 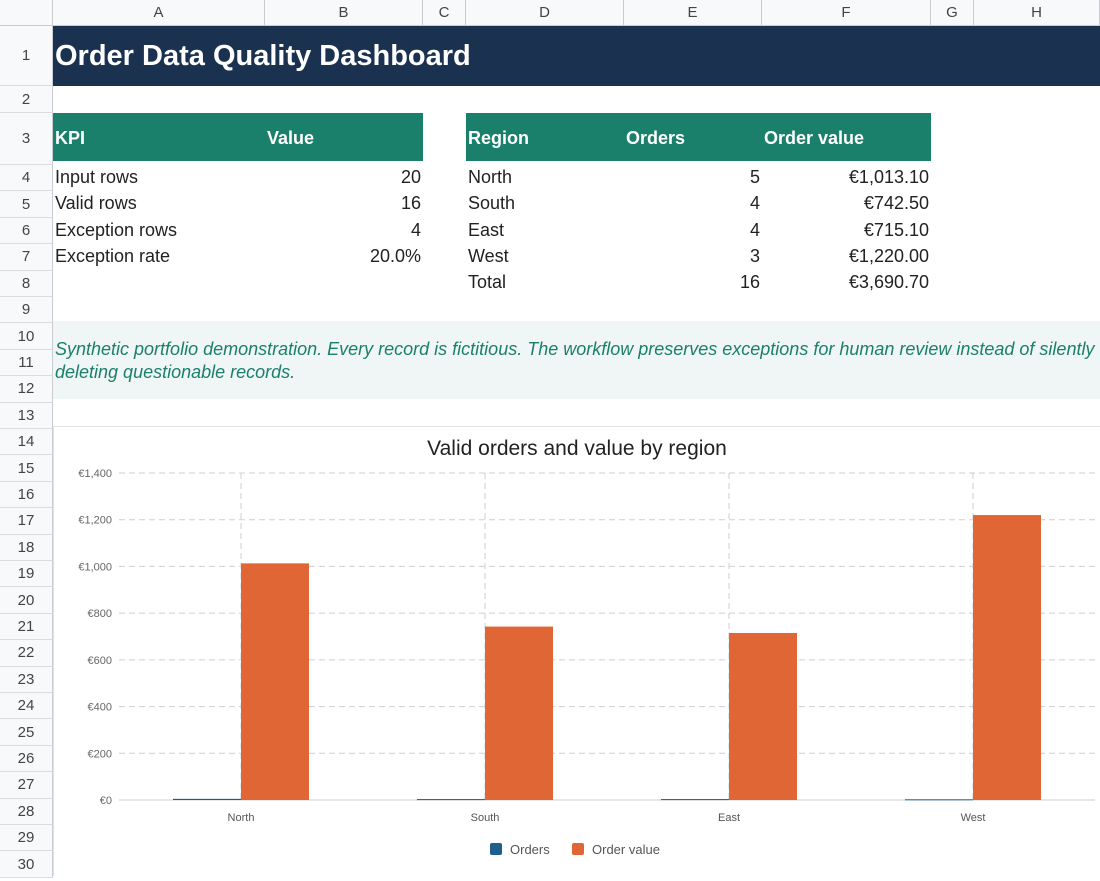 What do you see at coordinates (263, 56) in the screenshot?
I see `dashboard-title: Order Data Quality Dashboard` at bounding box center [263, 56].